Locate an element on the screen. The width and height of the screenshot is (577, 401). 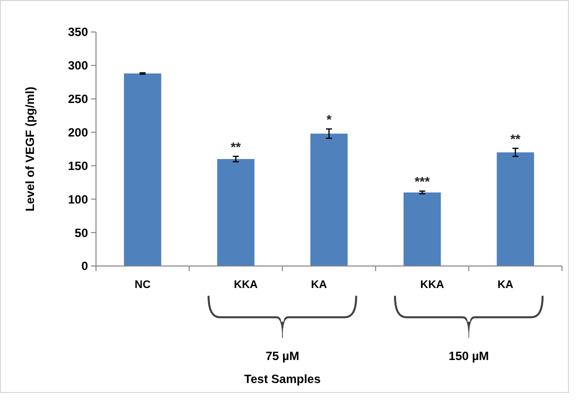
text: 150 µM is located at coordinates (468, 356).